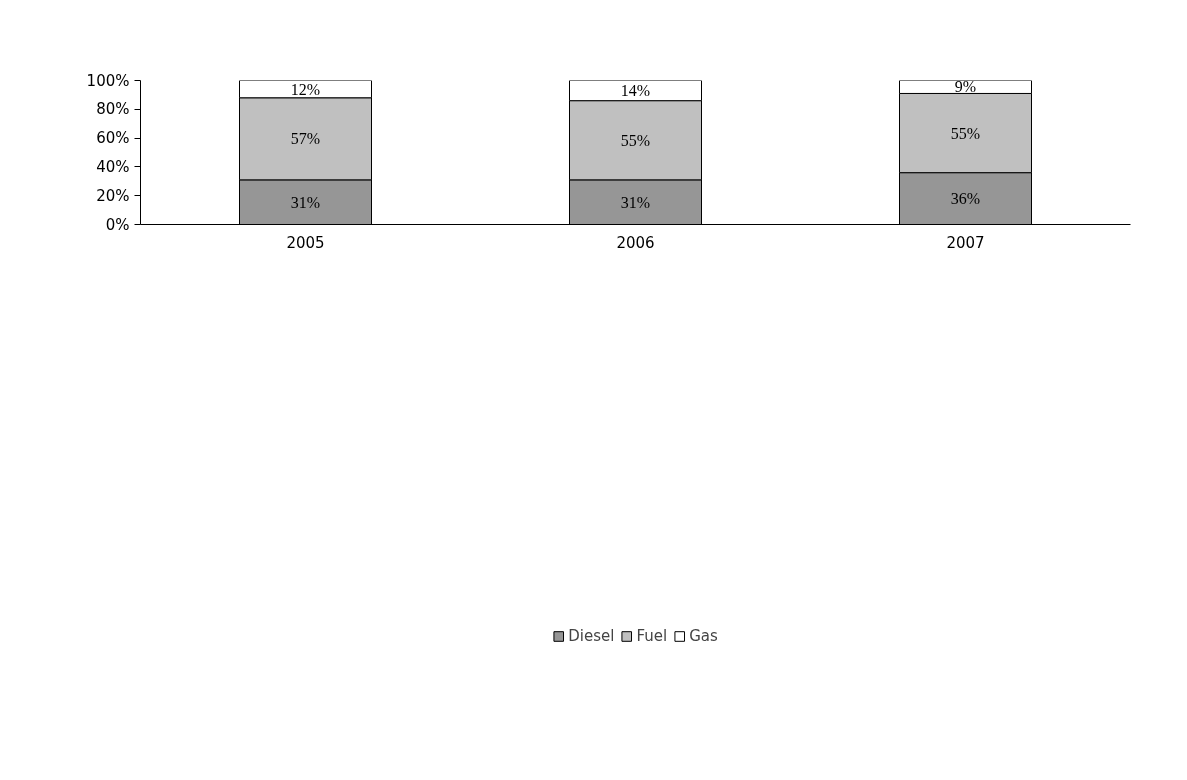 Image resolution: width=1187 pixels, height=780 pixels. What do you see at coordinates (113, 166) in the screenshot?
I see `y-tick-label: 40%` at bounding box center [113, 166].